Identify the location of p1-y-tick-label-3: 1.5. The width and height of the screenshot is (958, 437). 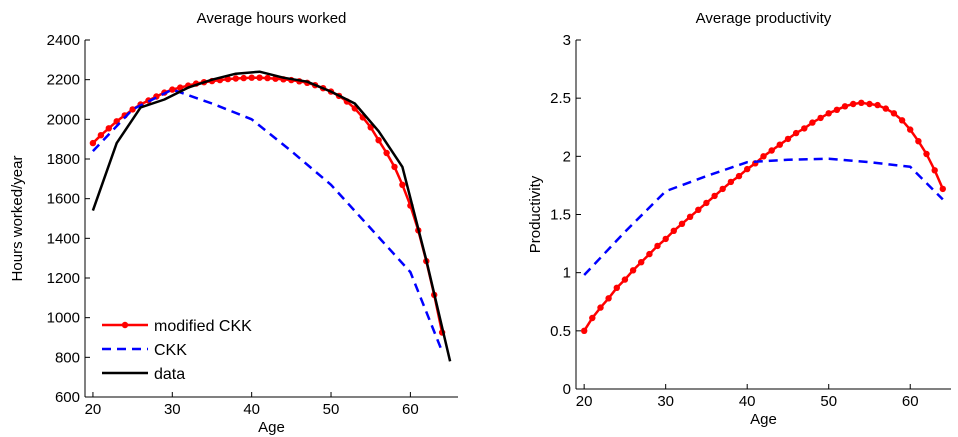
(560, 215).